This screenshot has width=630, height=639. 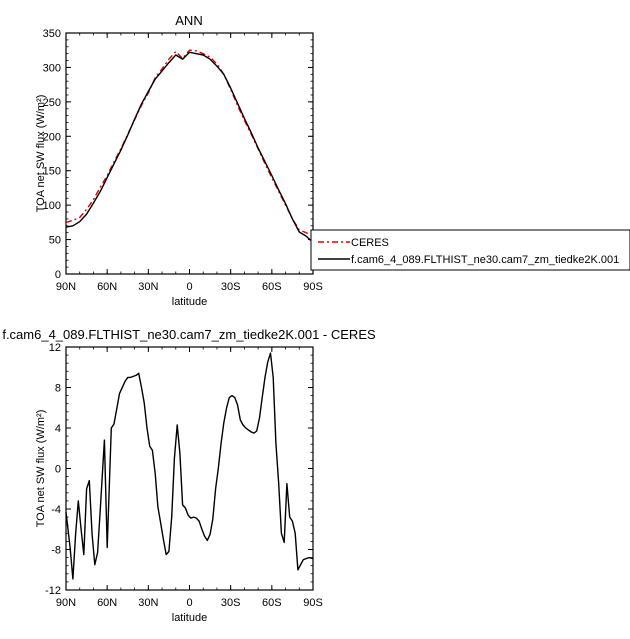 I want to click on y-tick-label: 100, so click(x=52, y=206).